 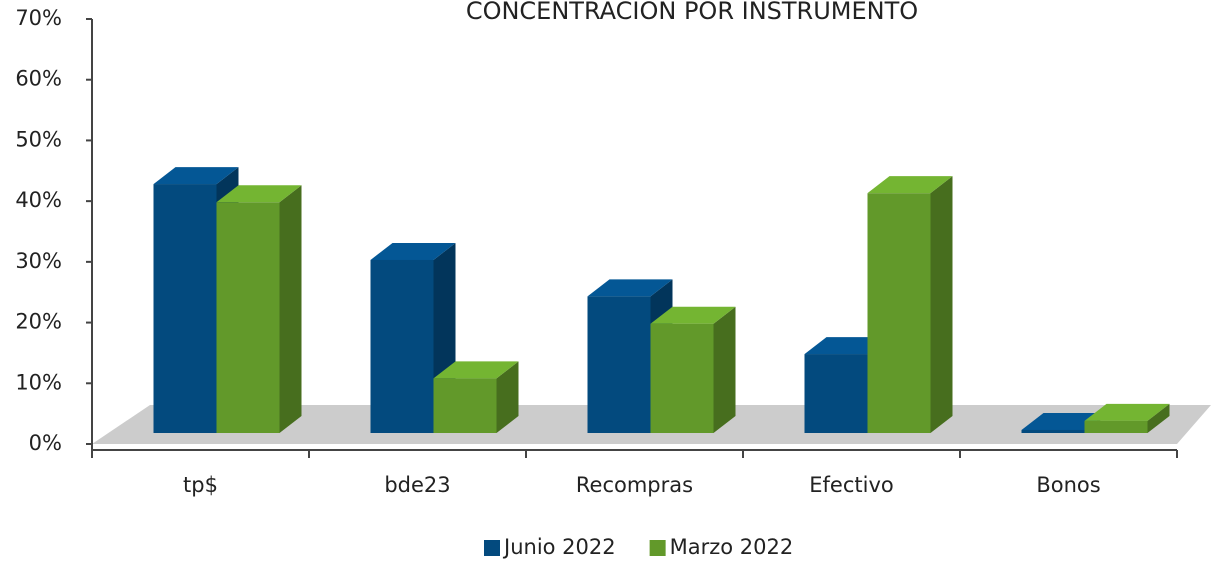 I want to click on x-tick-label: Recompras, so click(x=634, y=485).